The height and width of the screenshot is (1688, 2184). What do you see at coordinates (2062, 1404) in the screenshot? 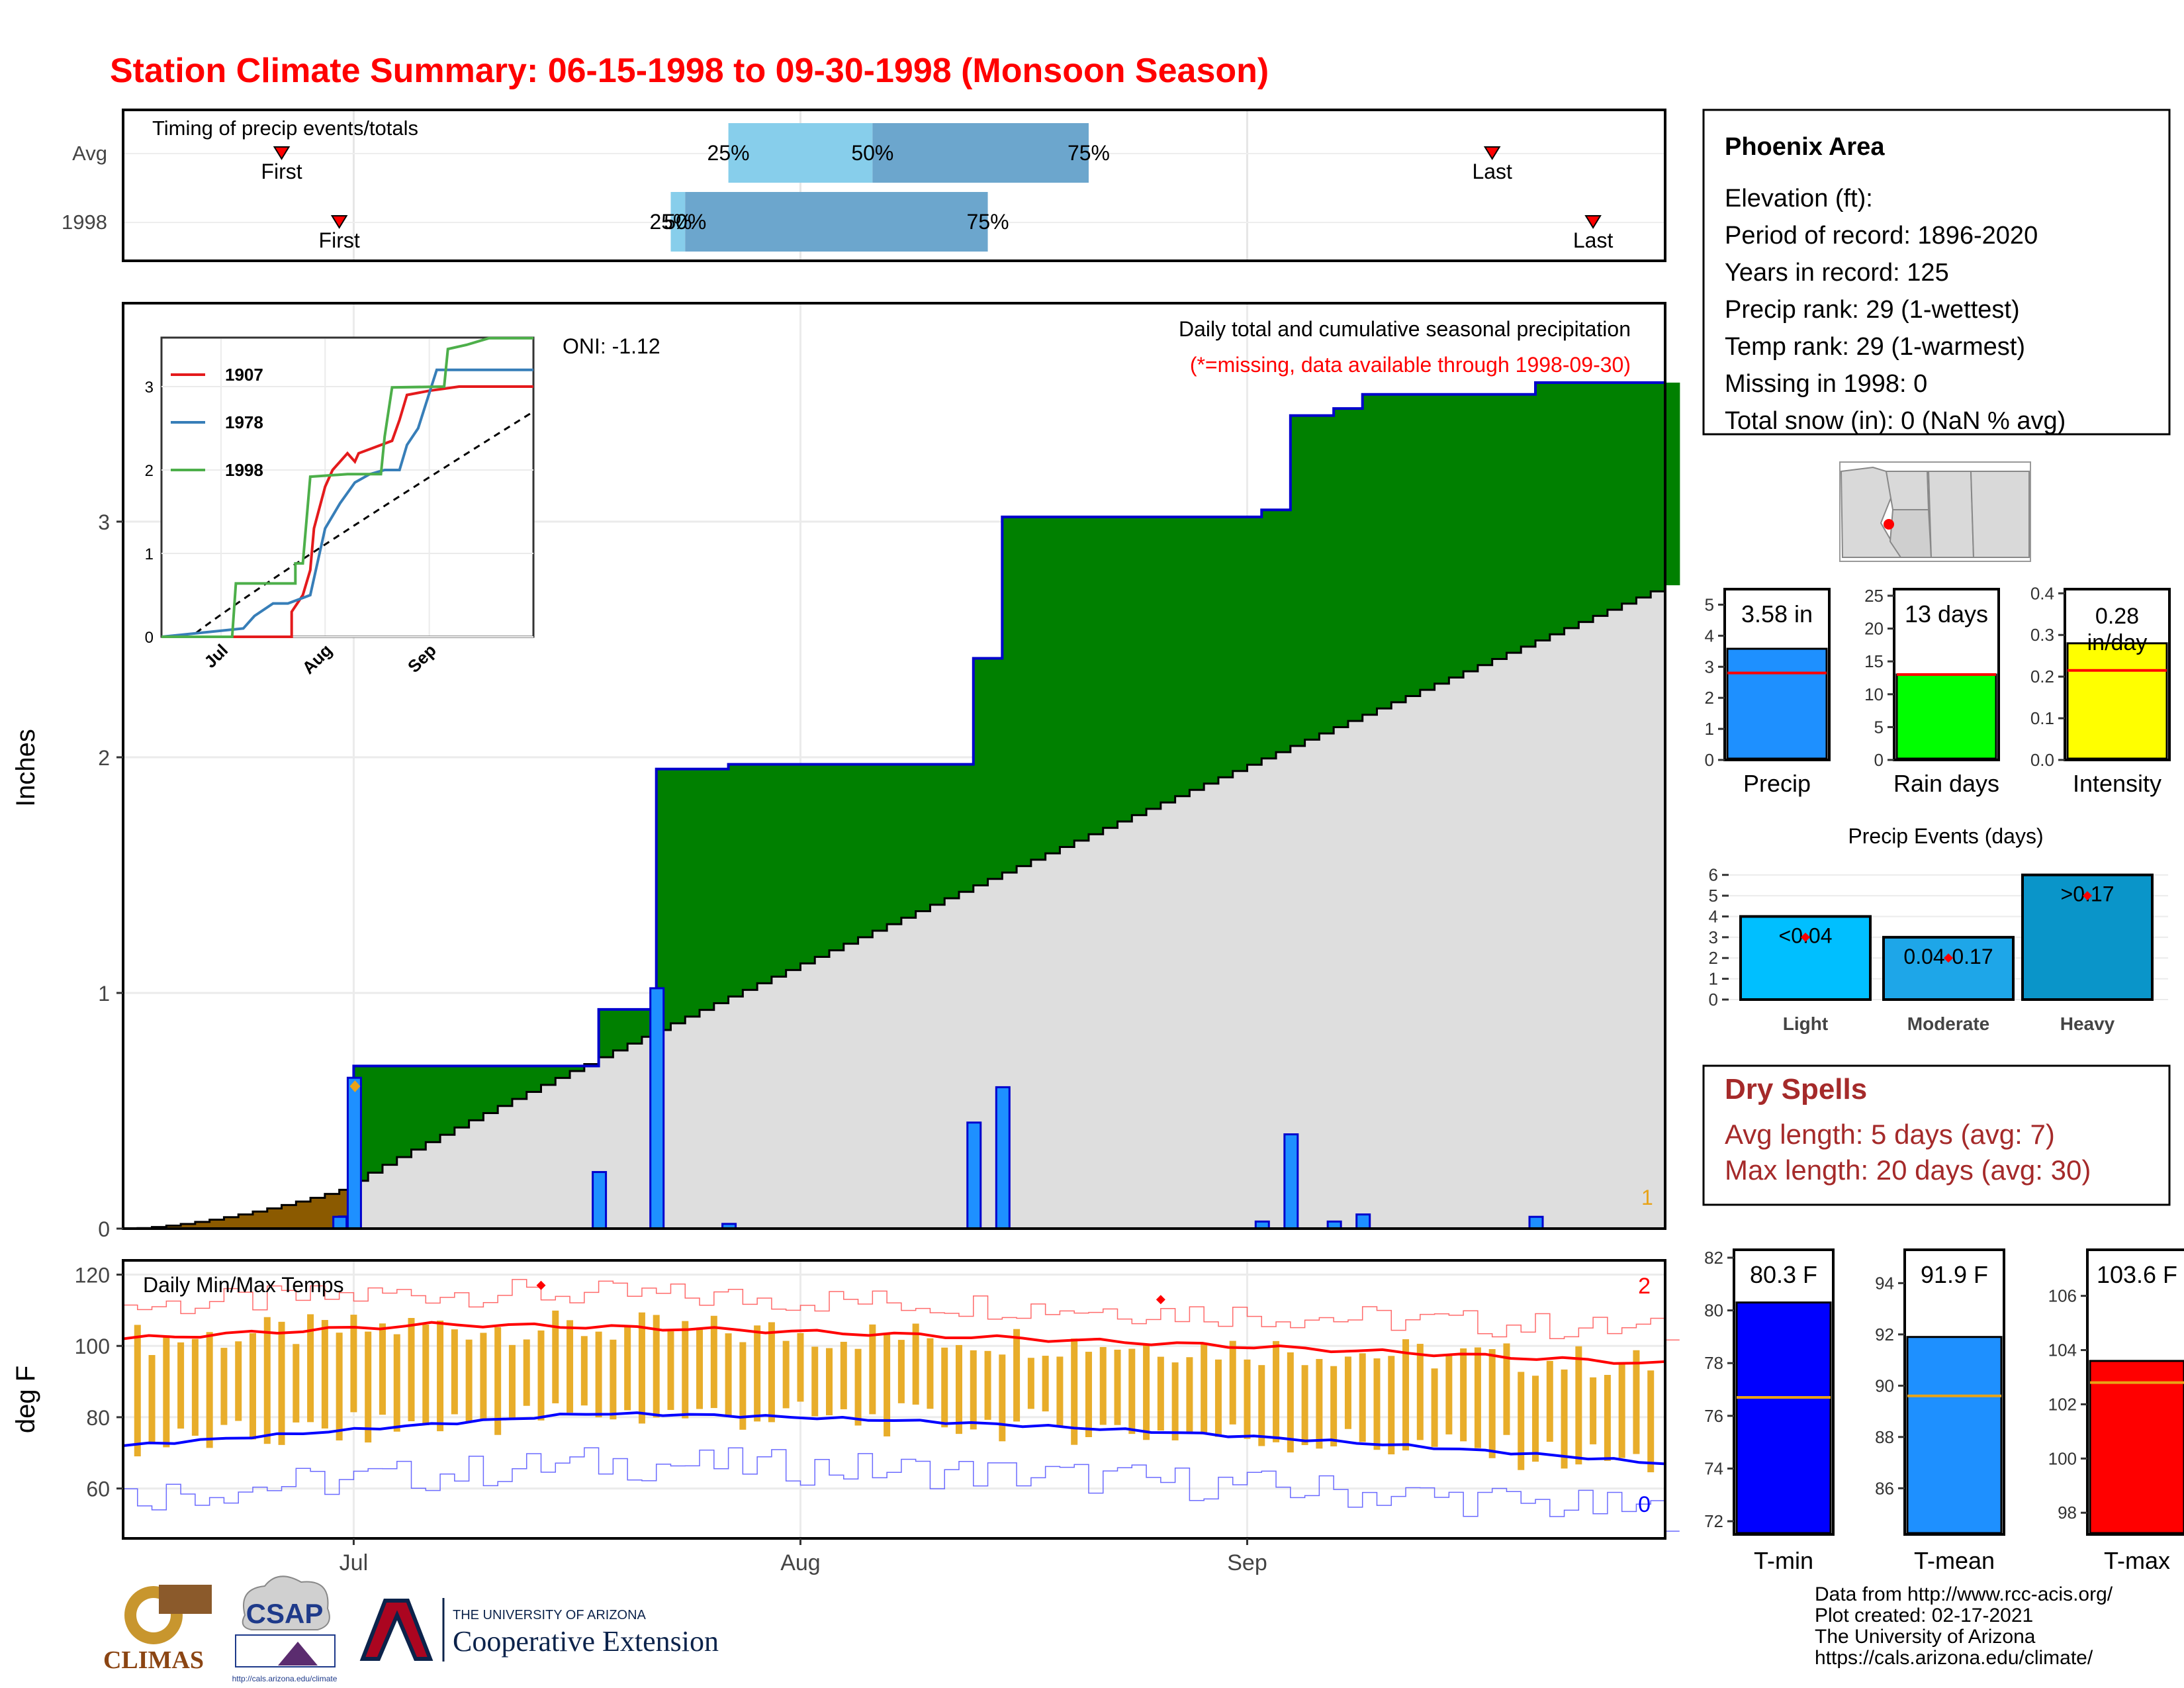
I see `temp-t-max-tick-label: 102` at bounding box center [2062, 1404].